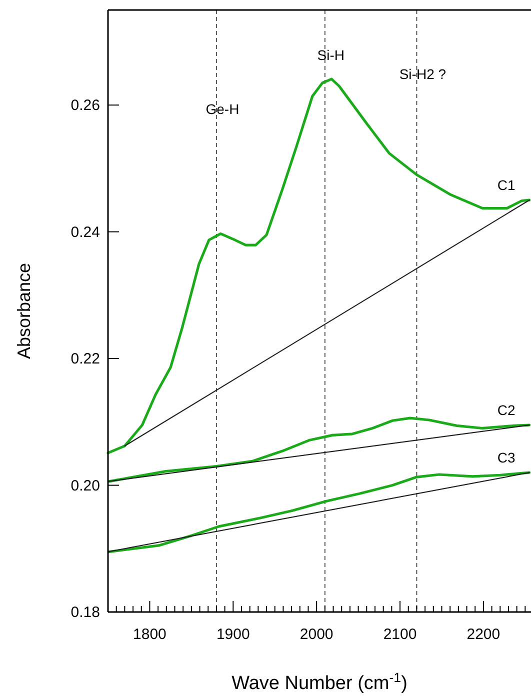  I want to click on x-tick-label: 1800, so click(149, 634).